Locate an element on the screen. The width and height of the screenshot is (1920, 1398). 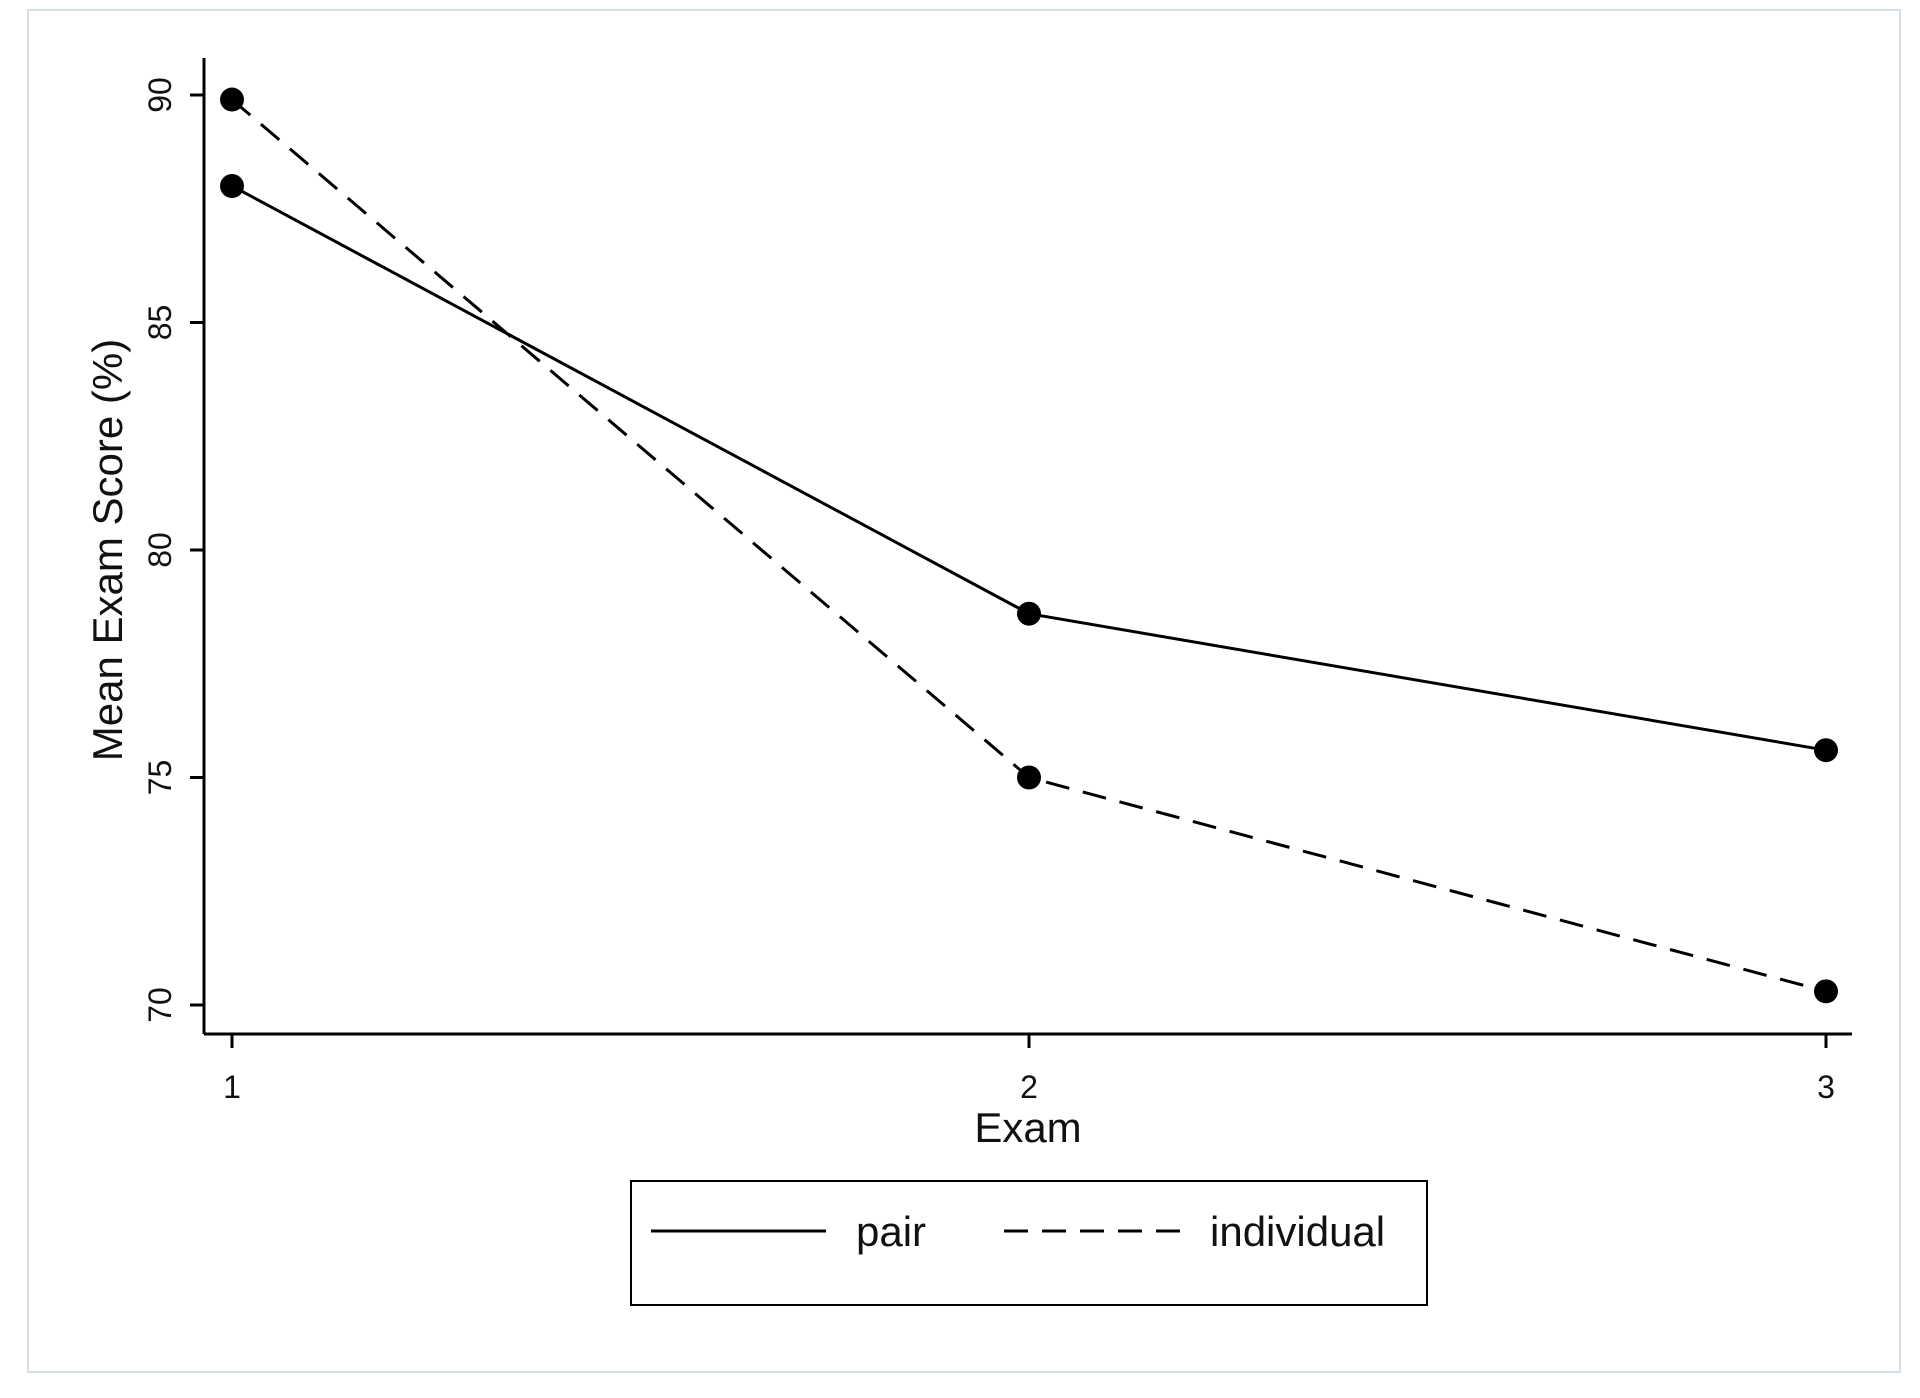
y-tick-label: 90 is located at coordinates (160, 95).